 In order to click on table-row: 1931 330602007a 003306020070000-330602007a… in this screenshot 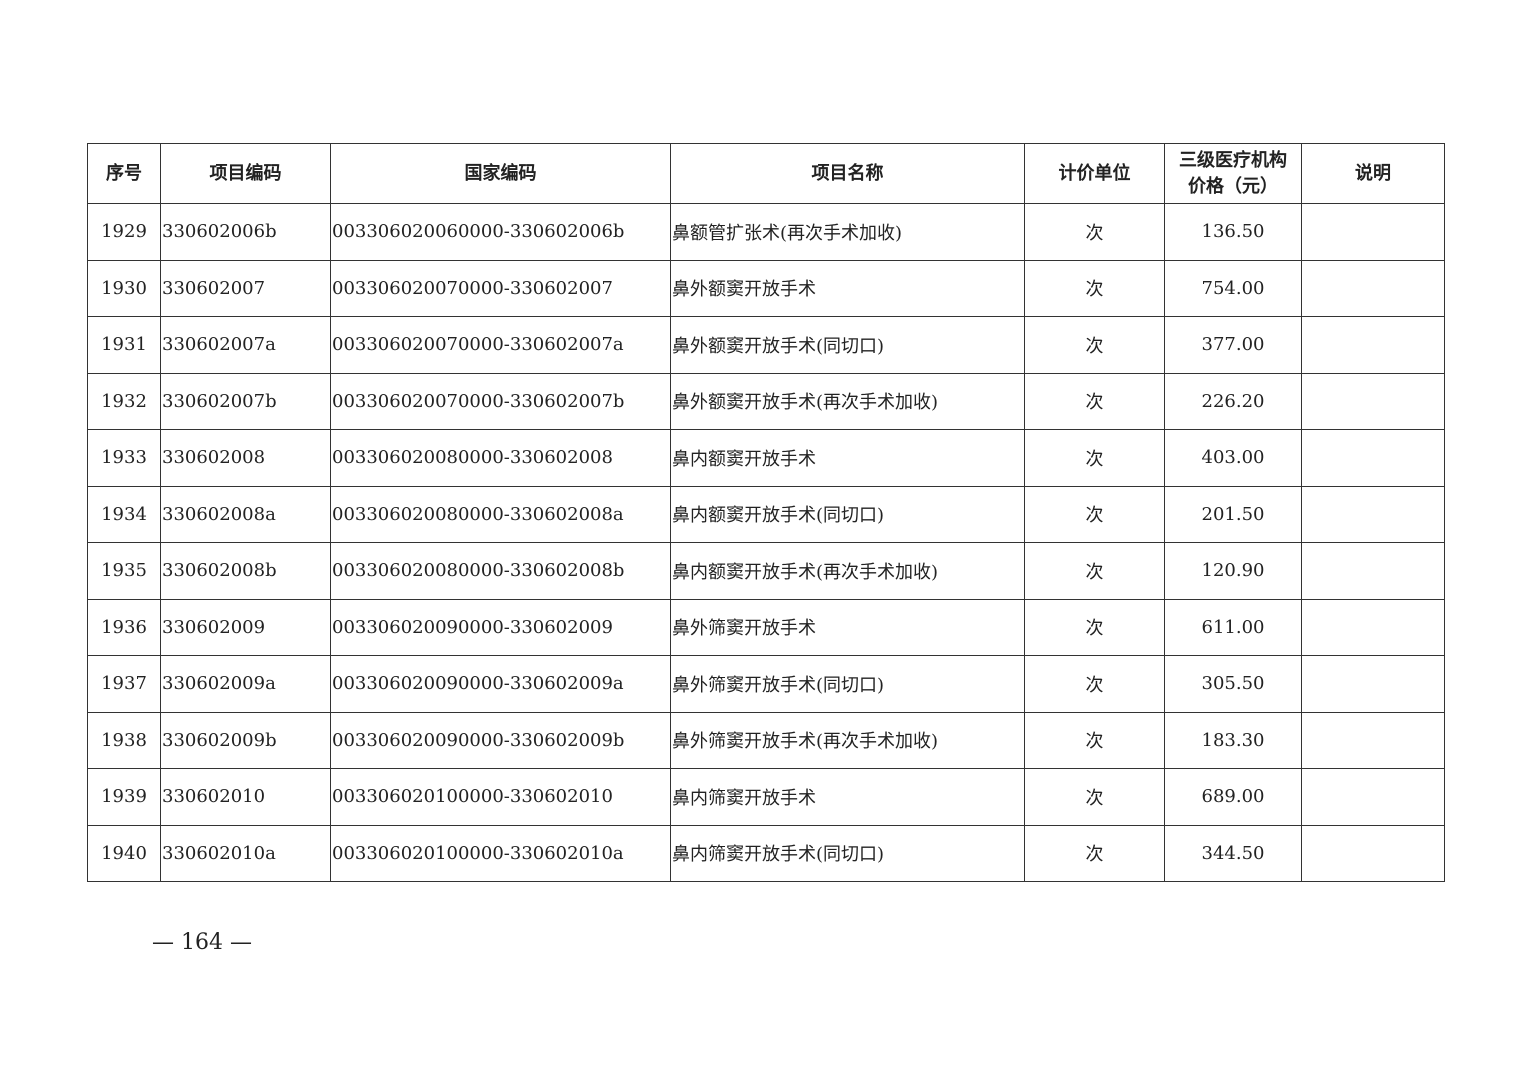, I will do `click(766, 345)`.